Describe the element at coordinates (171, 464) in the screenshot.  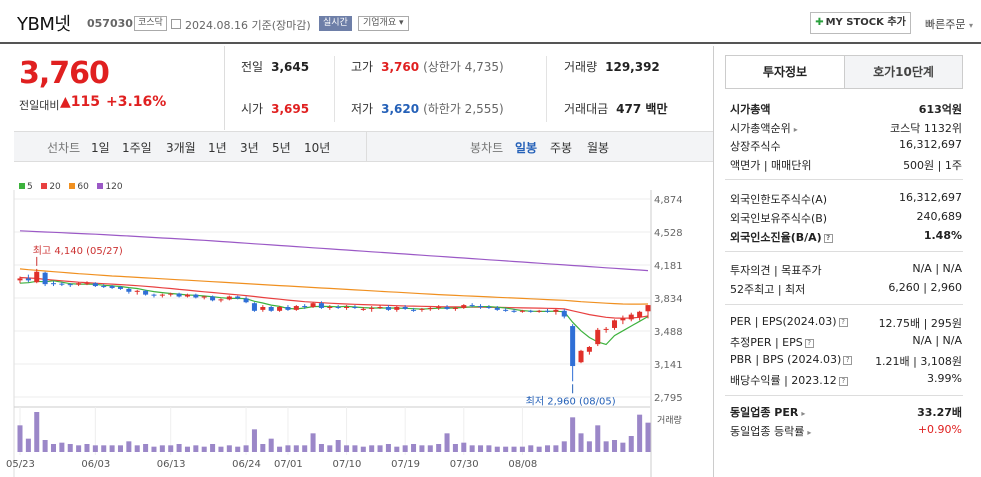
I see `x-tick-label: 06/13` at that location.